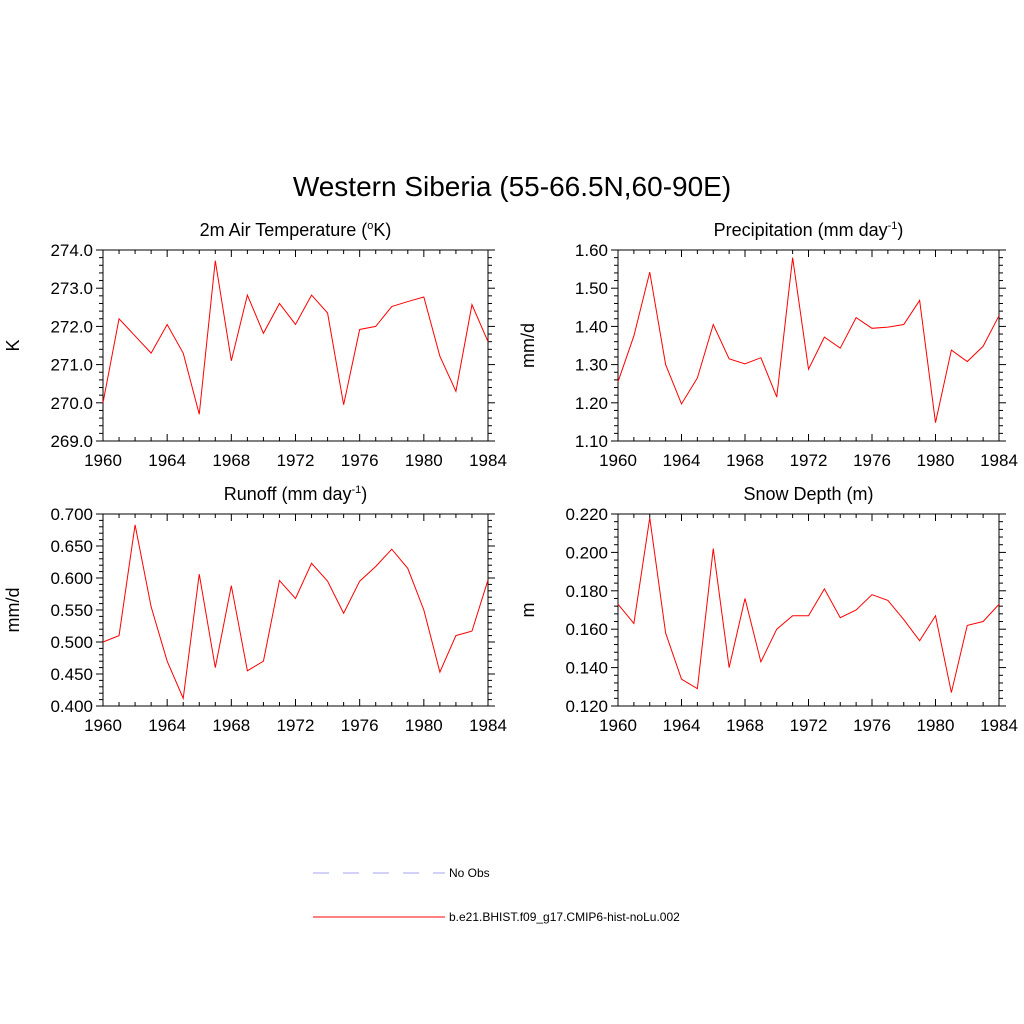 This screenshot has width=1024, height=1024. I want to click on y-tick-label: 0.140, so click(586, 668).